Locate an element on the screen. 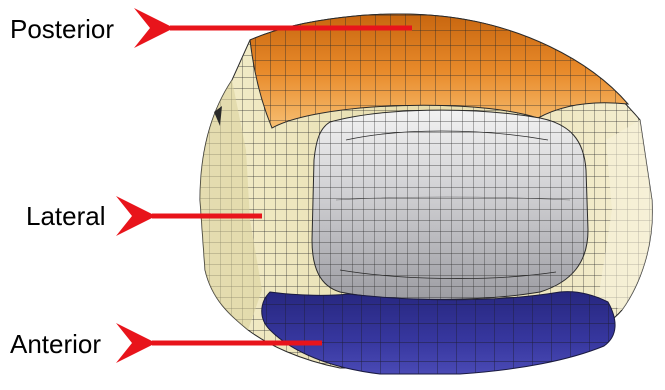  label-anterior: Anterior is located at coordinates (56, 344).